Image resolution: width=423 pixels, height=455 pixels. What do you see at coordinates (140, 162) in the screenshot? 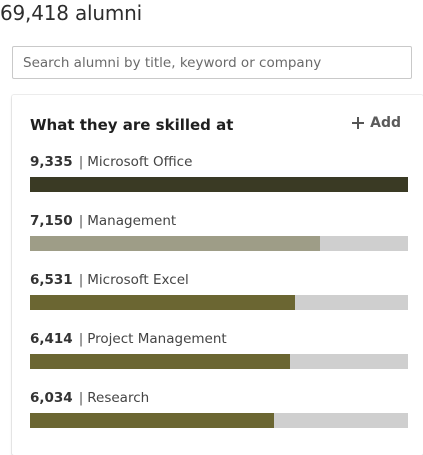
I see `skill-name: Microsoft Office` at bounding box center [140, 162].